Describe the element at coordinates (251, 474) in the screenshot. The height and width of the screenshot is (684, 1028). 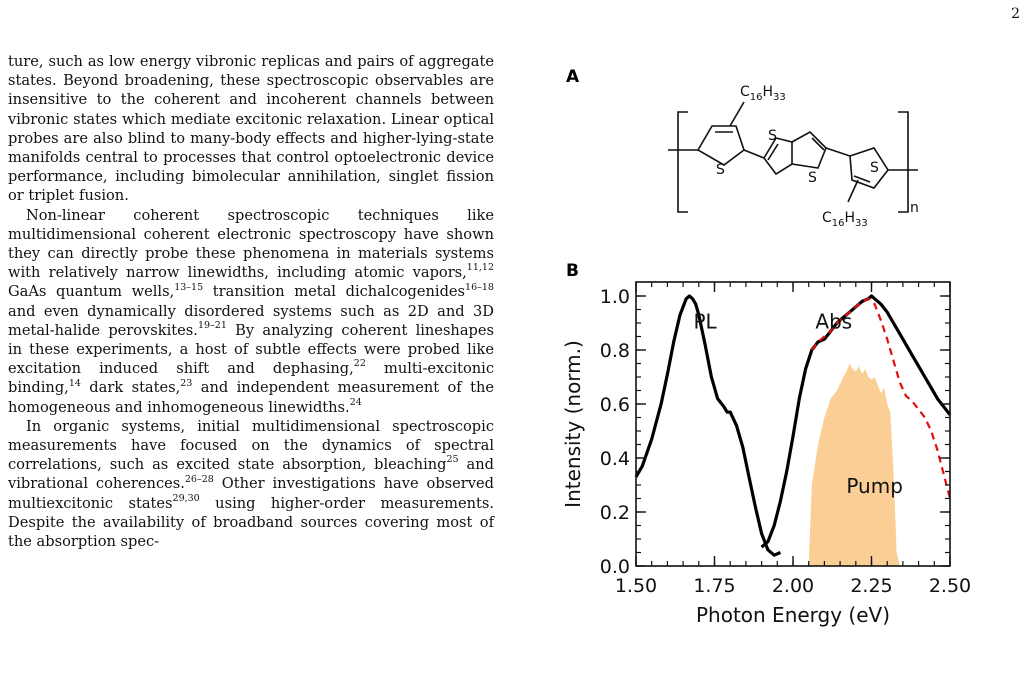
I see `text-segment: and vibrational coherences.` at that location.